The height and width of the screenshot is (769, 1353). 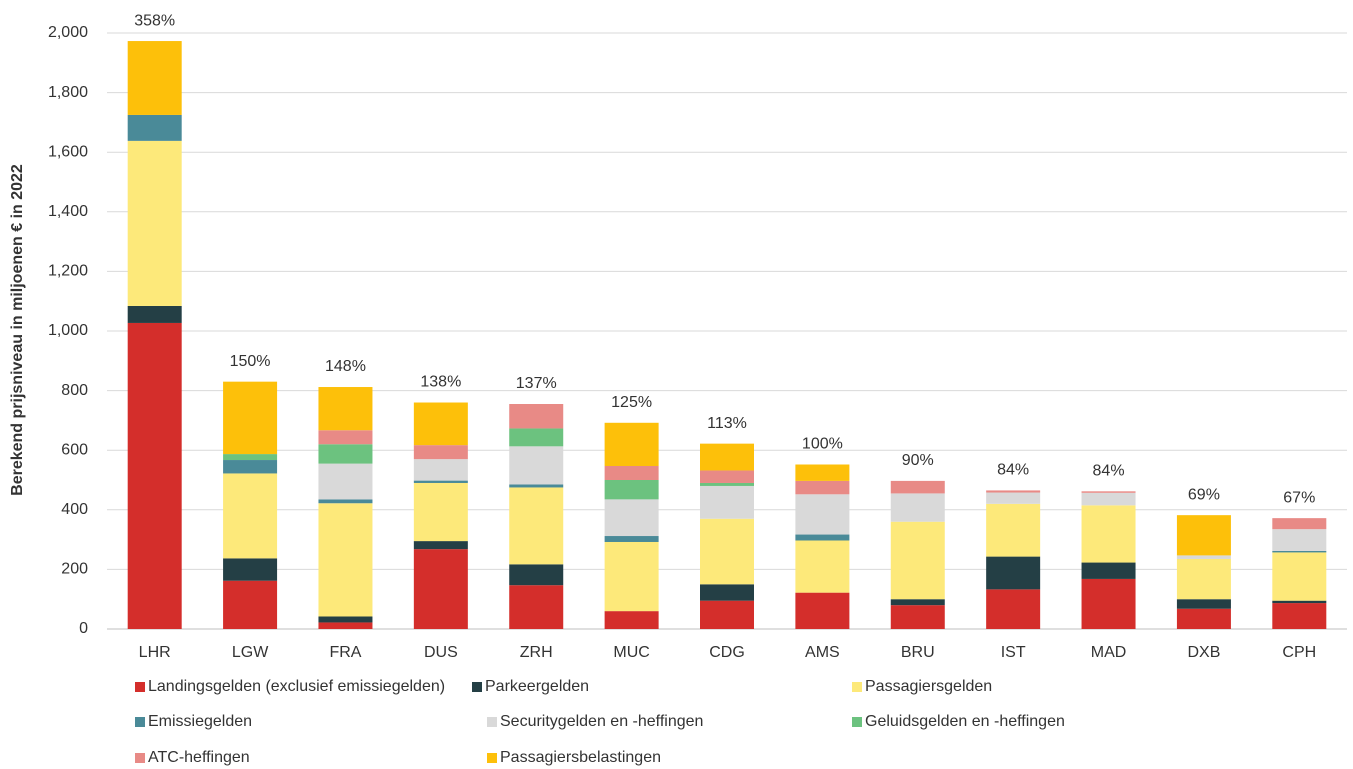 I want to click on total-label: 67%, so click(x=1299, y=497).